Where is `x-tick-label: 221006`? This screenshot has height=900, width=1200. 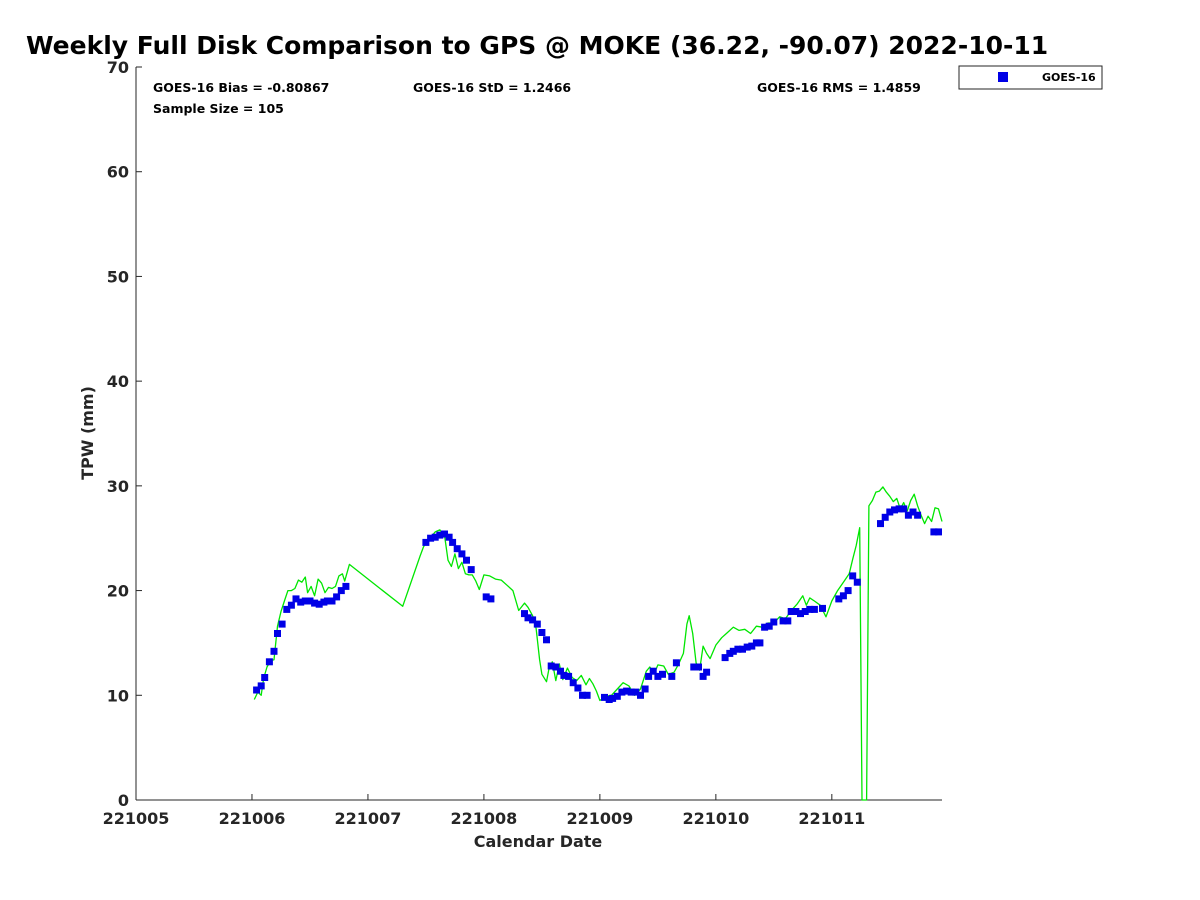 x-tick-label: 221006 is located at coordinates (252, 818).